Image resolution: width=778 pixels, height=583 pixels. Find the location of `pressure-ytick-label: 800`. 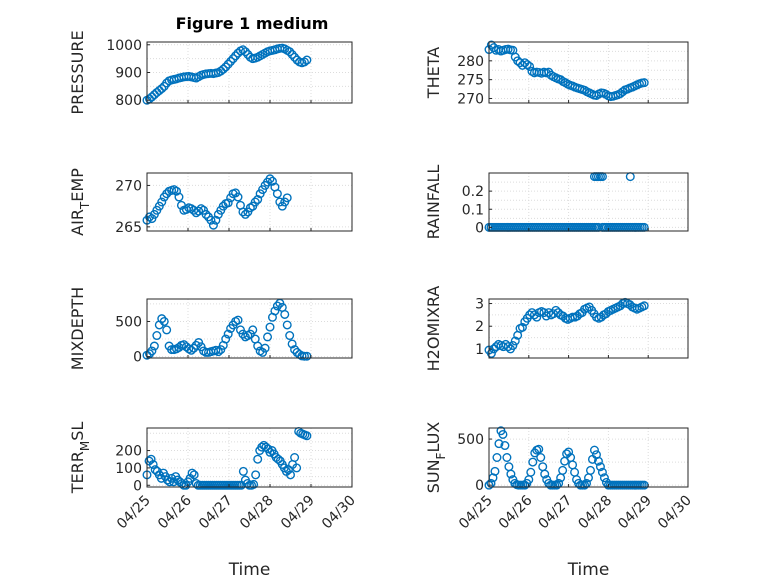

pressure-ytick-label: 800 is located at coordinates (128, 101).